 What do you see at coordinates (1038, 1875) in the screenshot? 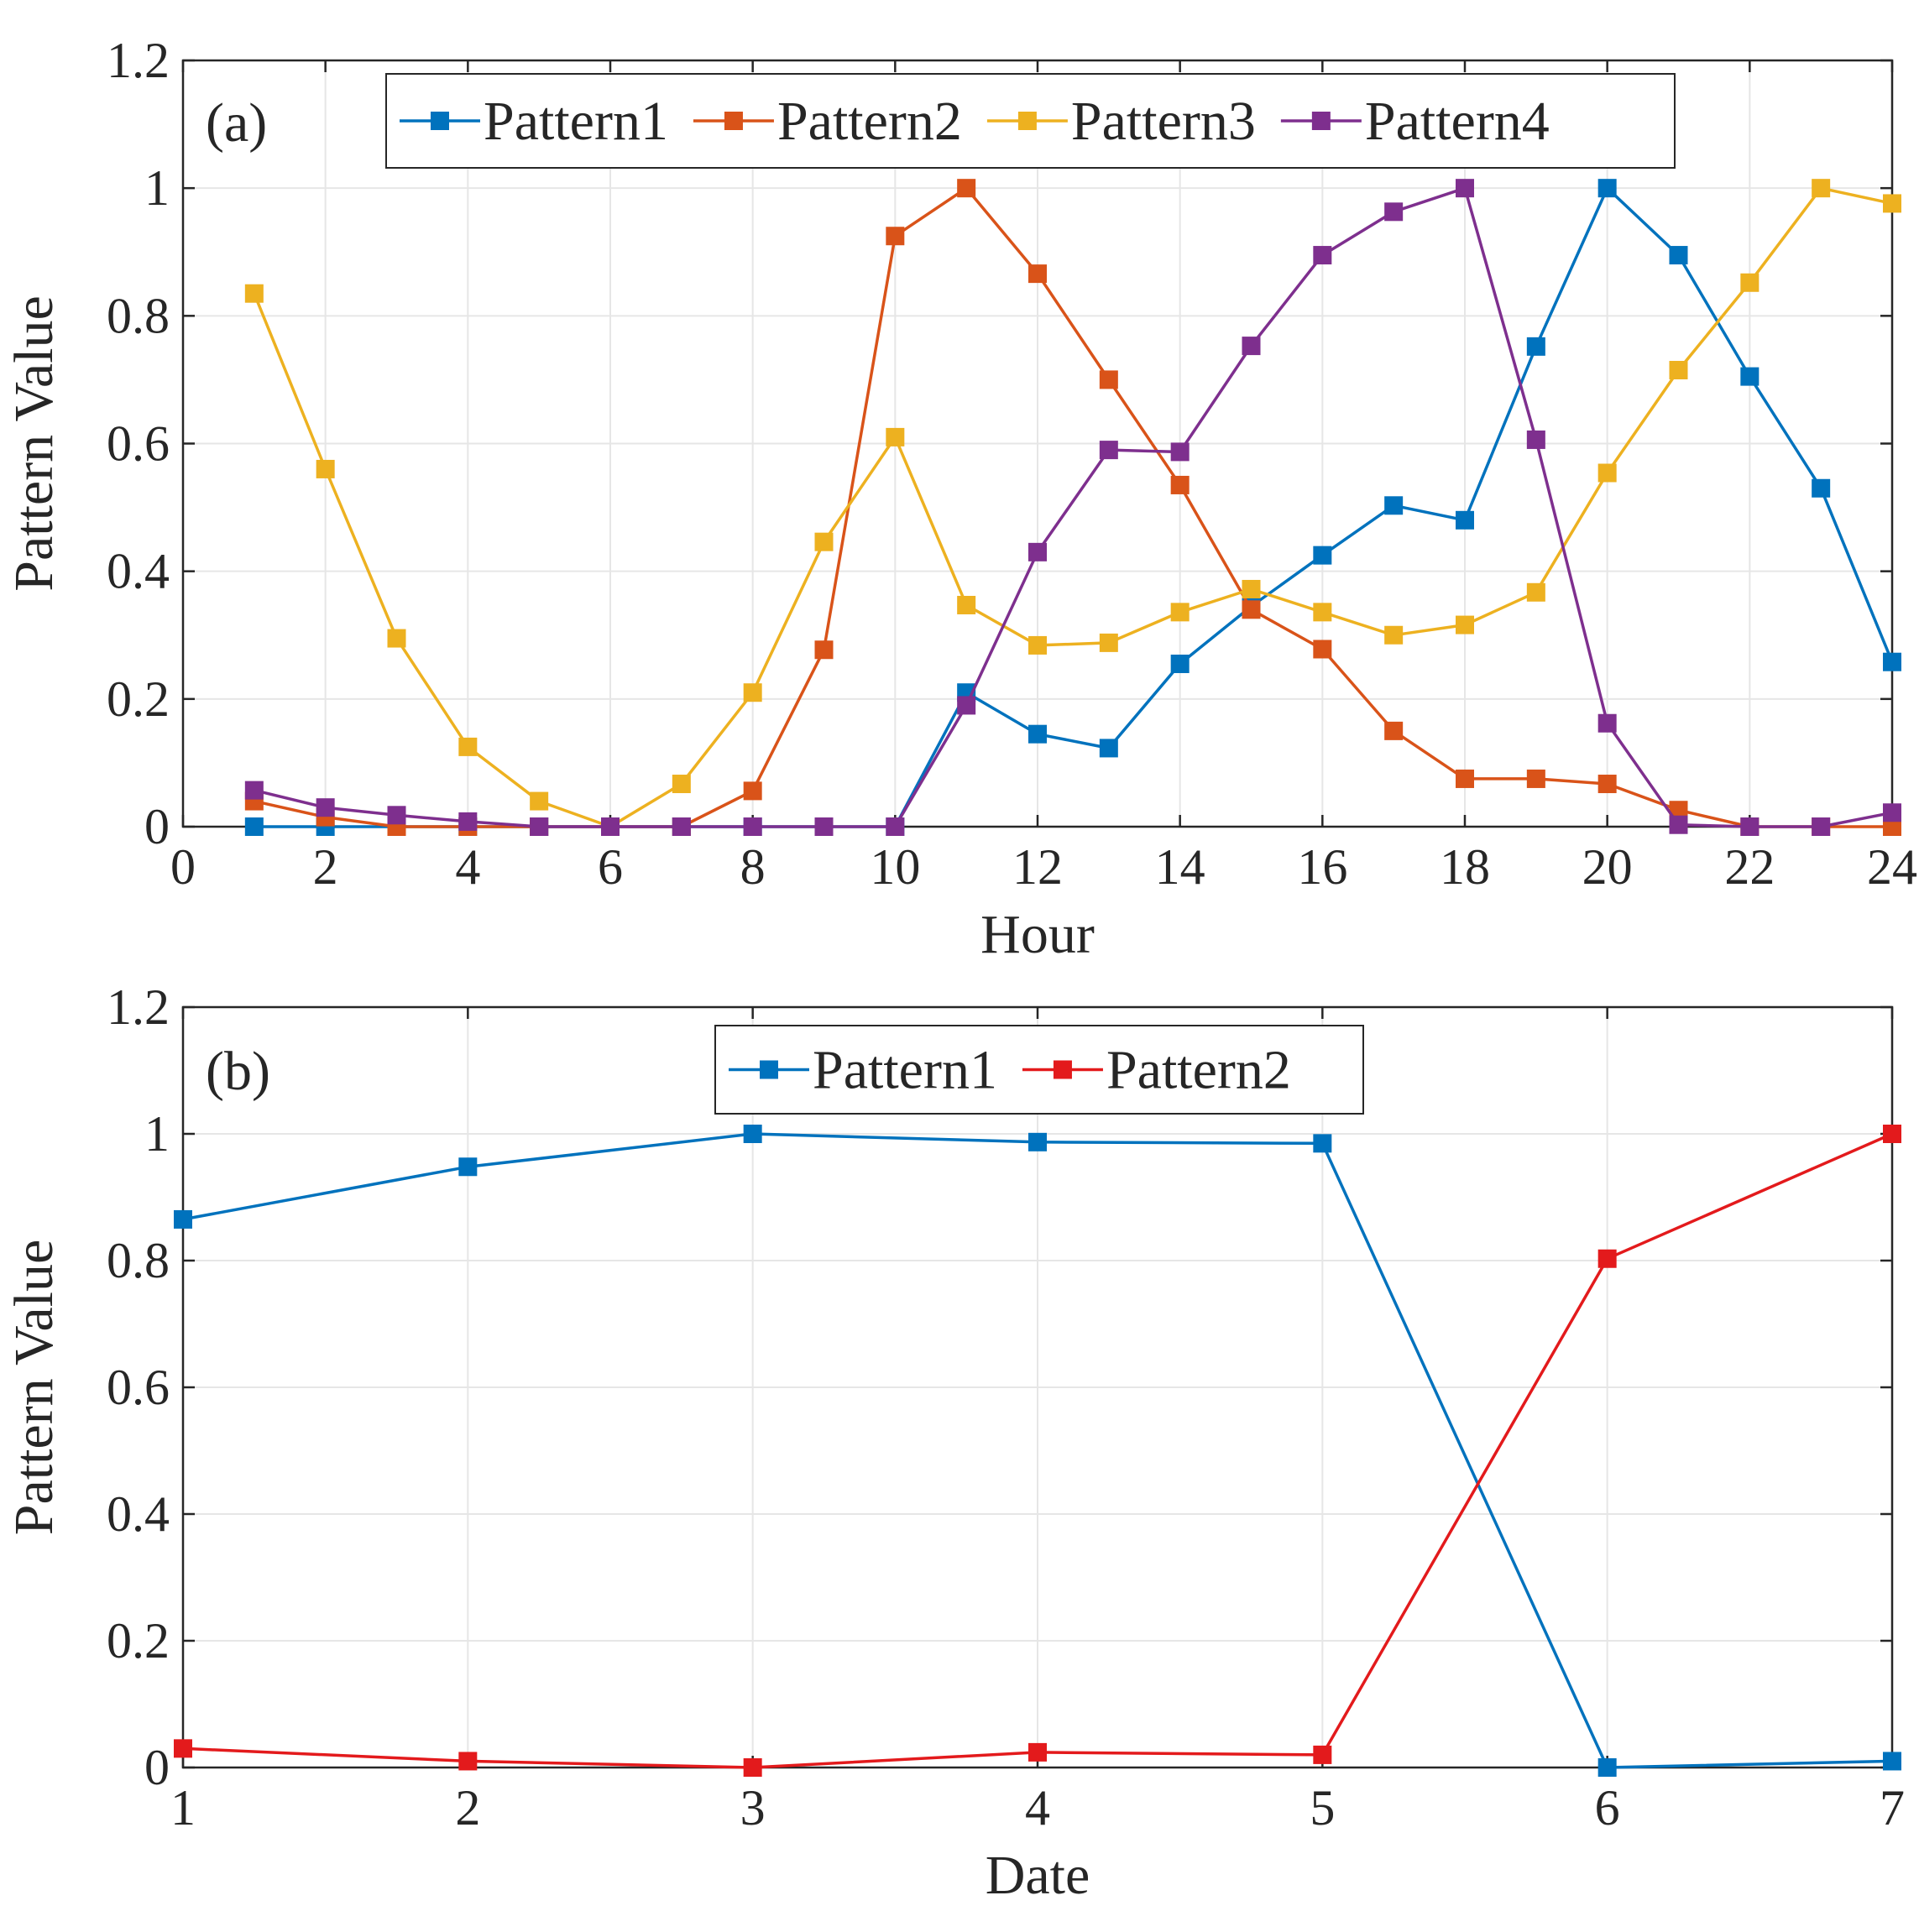
I see `x-axis-label: Date` at bounding box center [1038, 1875].